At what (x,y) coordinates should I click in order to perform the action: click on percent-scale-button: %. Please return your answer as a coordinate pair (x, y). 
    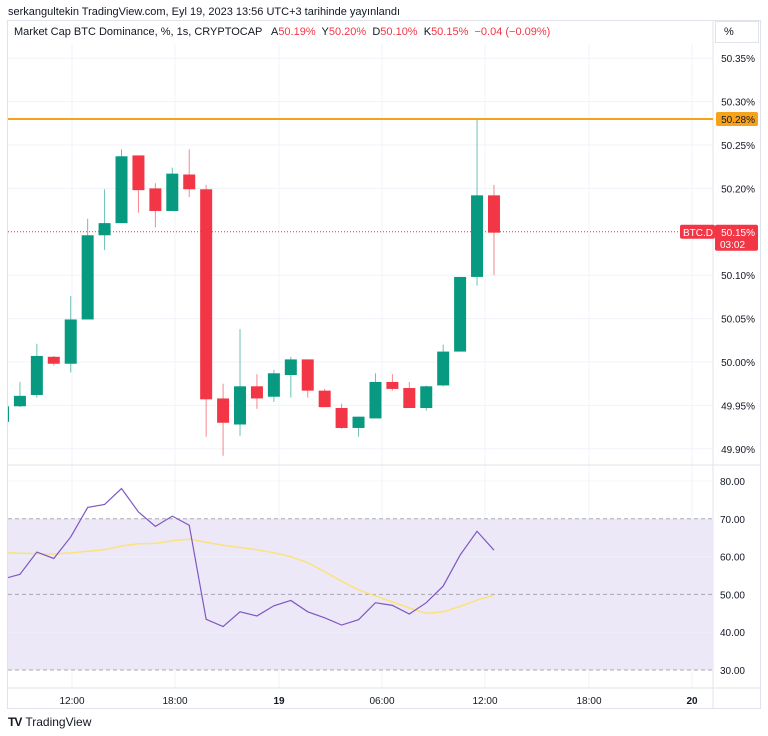
    Looking at the image, I should click on (737, 32).